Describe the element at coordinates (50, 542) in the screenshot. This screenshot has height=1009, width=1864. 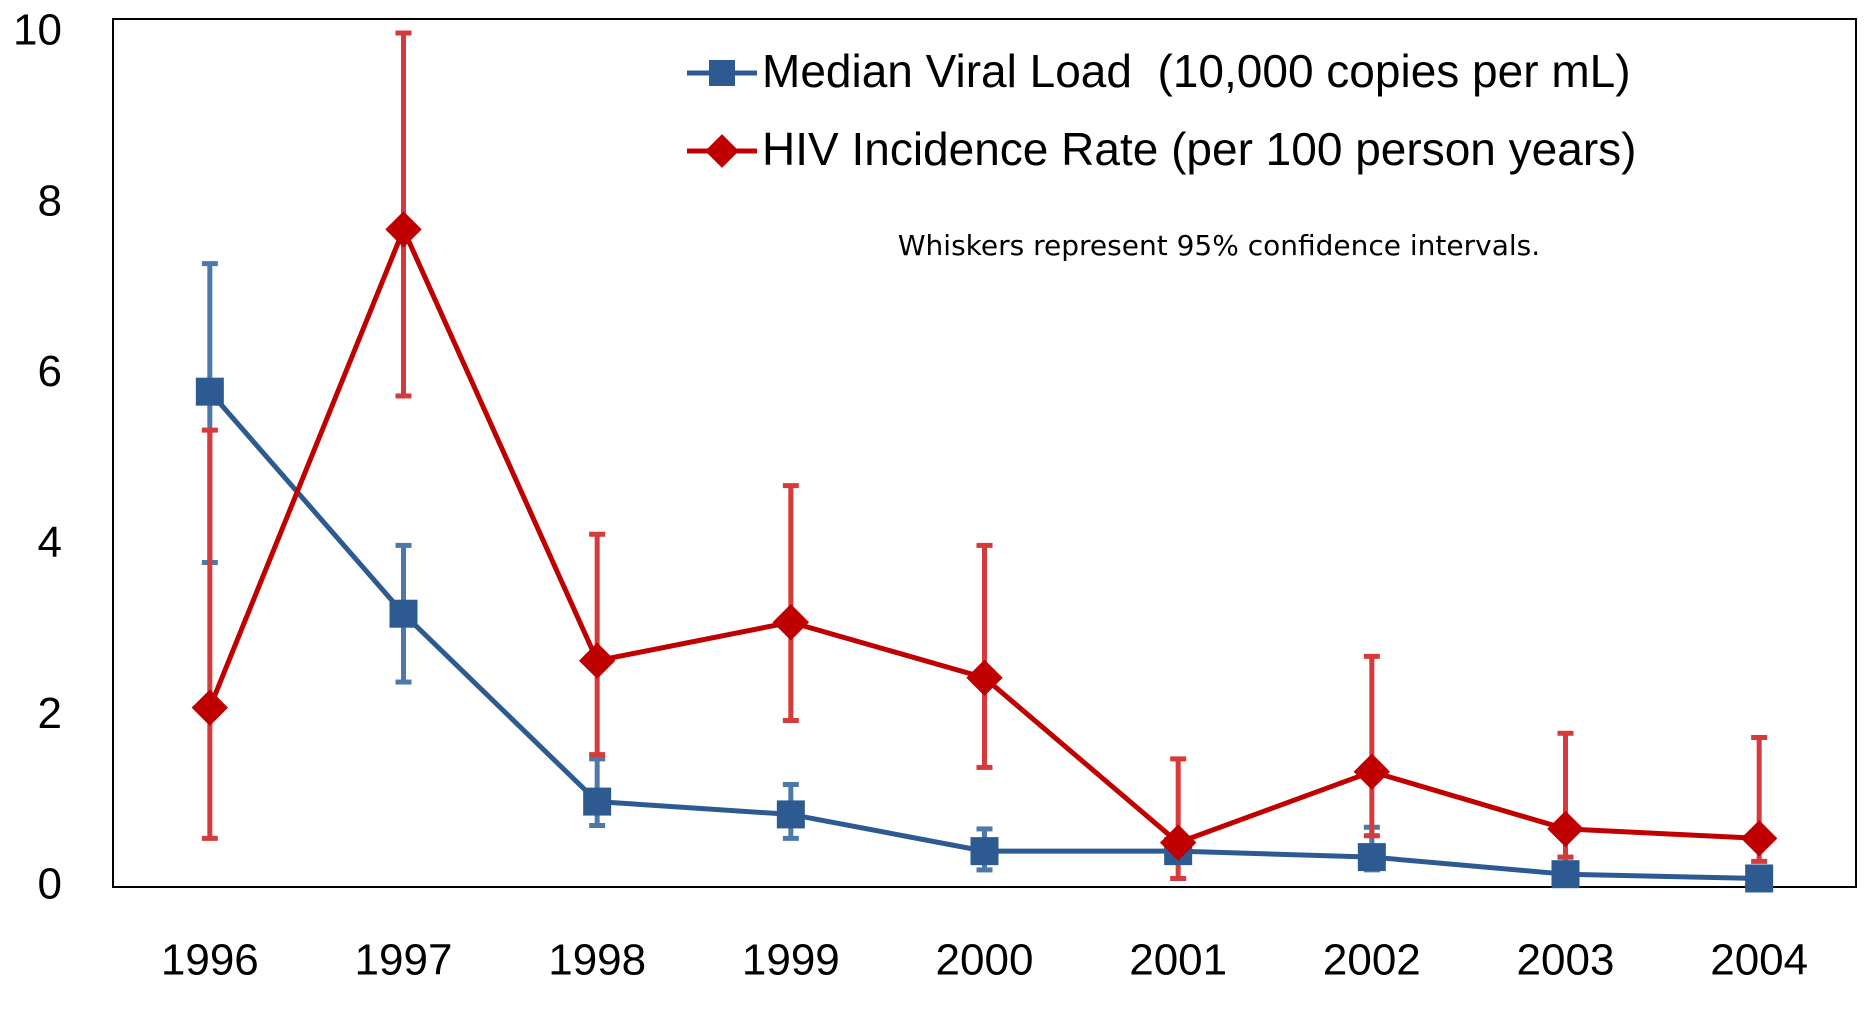
I see `y-tick-label: 4` at that location.